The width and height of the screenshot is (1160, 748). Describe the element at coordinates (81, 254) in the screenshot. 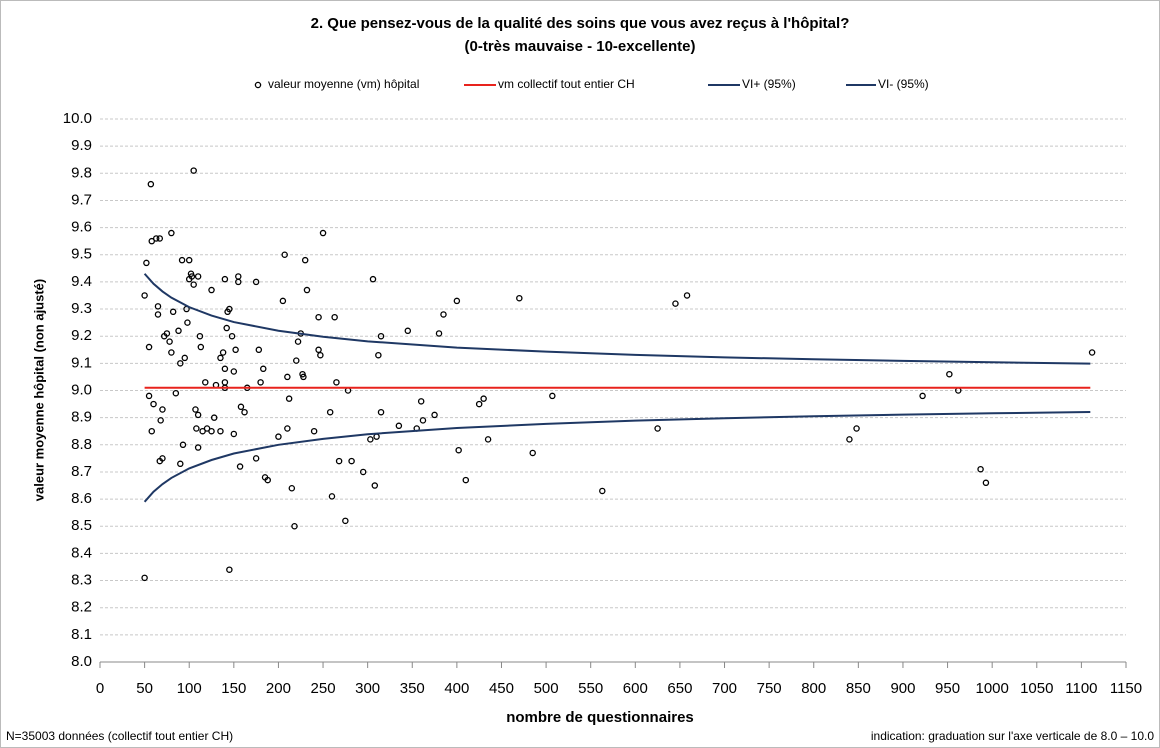

I see `y-tick-label: 9.5` at that location.